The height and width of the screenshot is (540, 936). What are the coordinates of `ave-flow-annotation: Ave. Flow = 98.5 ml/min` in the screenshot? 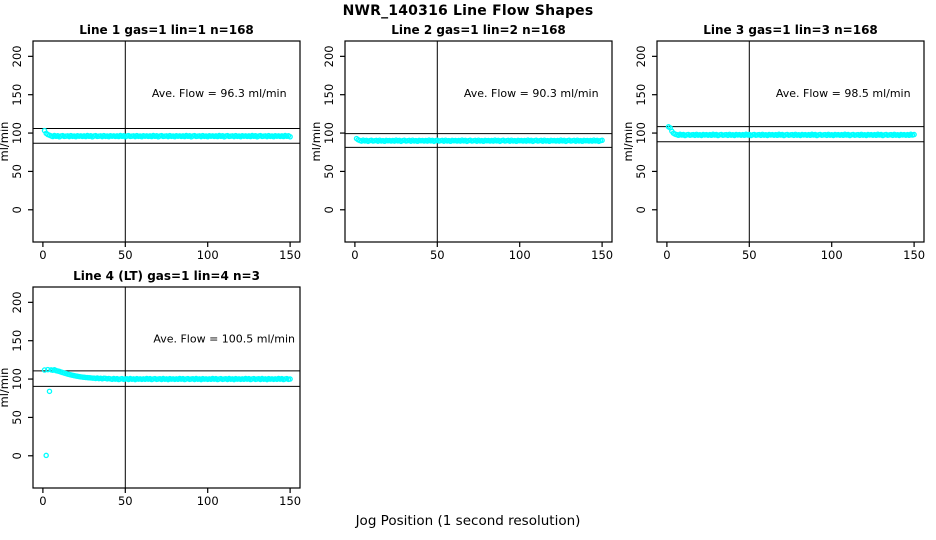 It's located at (843, 93).